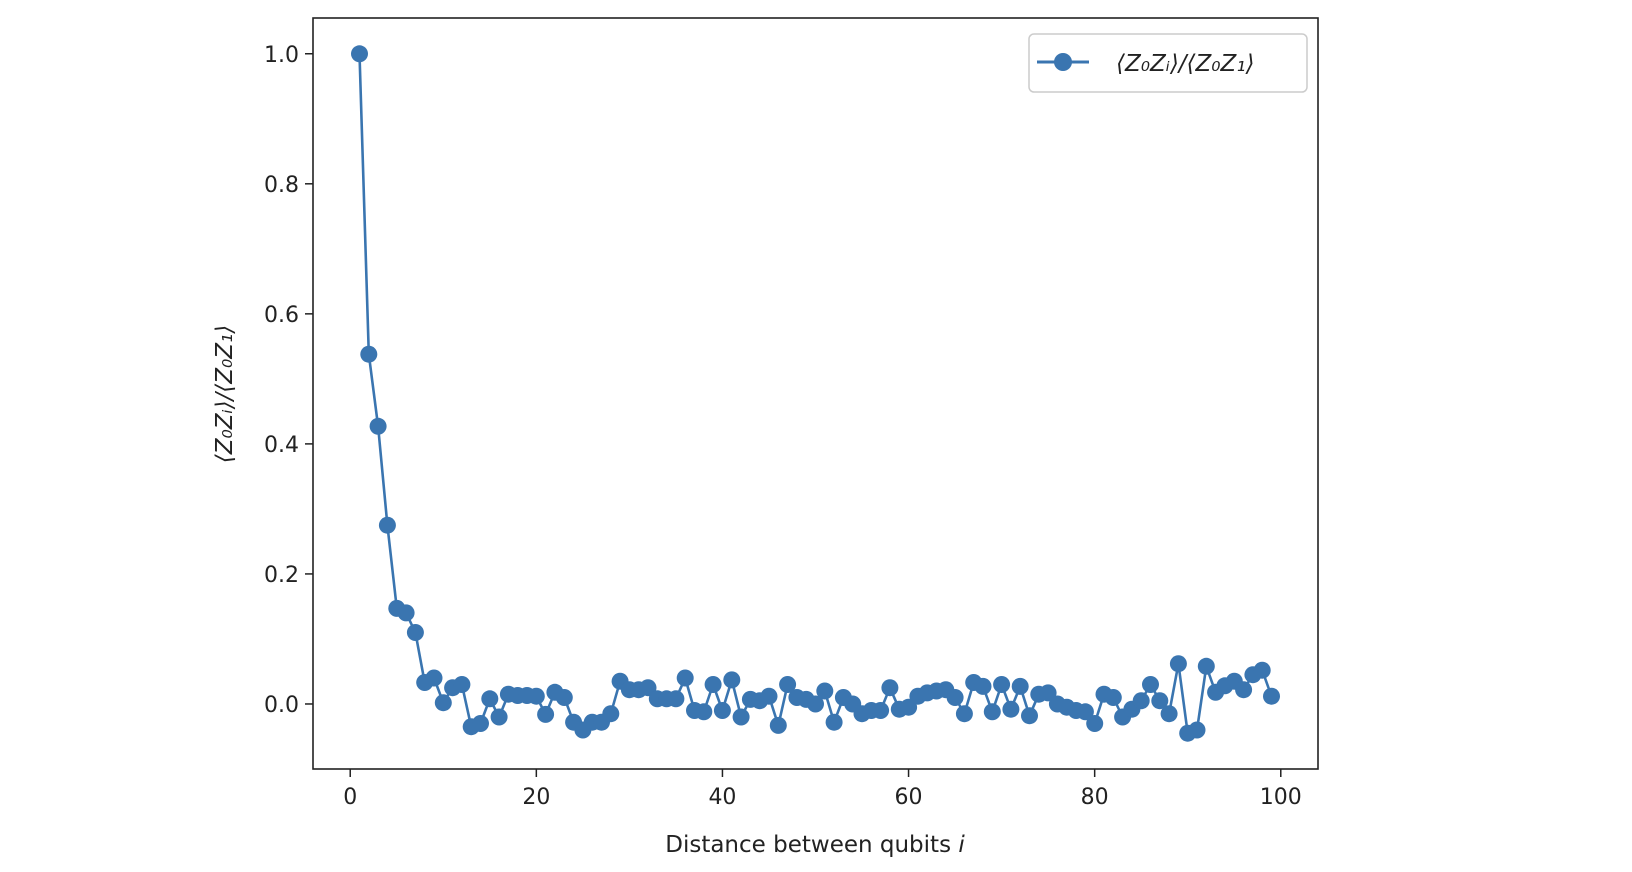 This screenshot has width=1632, height=872. What do you see at coordinates (281, 445) in the screenshot?
I see `y-tick-label: 0.4` at bounding box center [281, 445].